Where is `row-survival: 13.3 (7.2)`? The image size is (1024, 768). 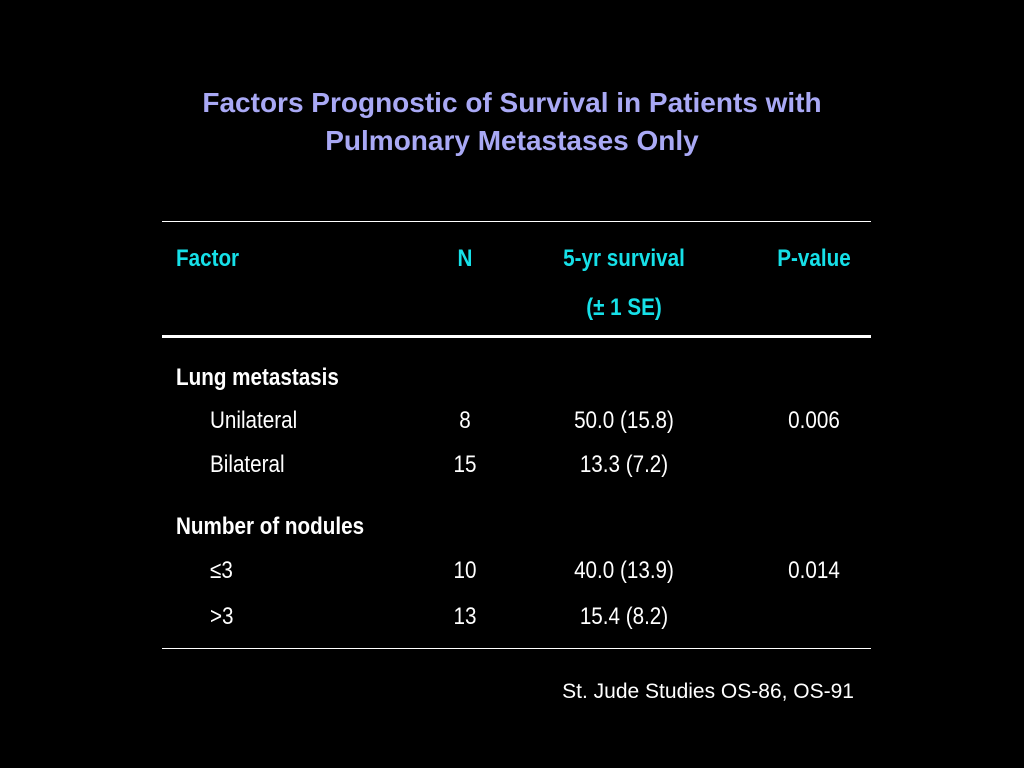 row-survival: 13.3 (7.2) is located at coordinates (624, 464).